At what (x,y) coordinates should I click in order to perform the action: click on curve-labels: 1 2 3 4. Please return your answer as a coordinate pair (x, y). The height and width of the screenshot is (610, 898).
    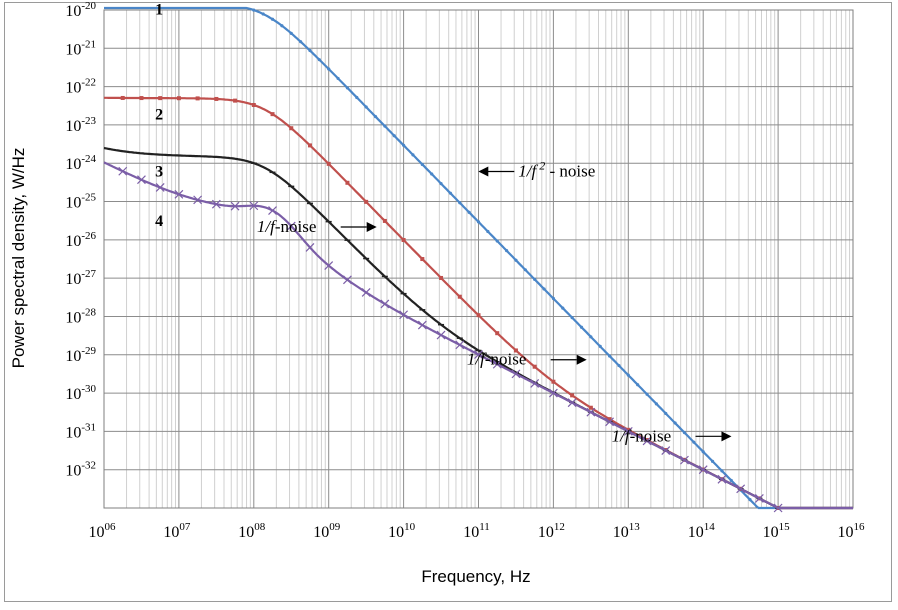
    Looking at the image, I should click on (159, 115).